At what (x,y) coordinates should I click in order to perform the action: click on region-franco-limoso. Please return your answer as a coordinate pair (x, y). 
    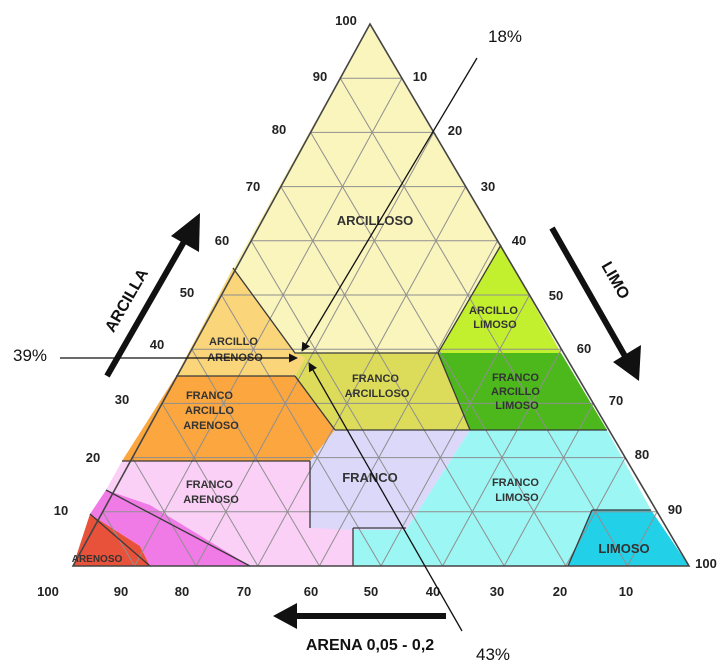
    Looking at the image, I should click on (502, 498).